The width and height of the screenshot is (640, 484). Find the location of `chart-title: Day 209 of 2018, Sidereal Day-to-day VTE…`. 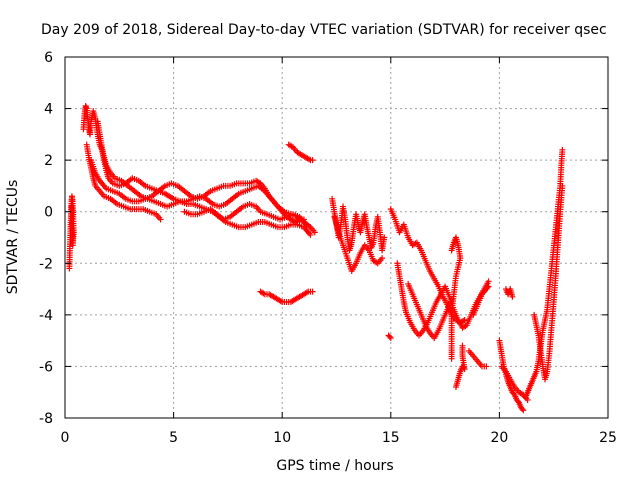

chart-title: Day 209 of 2018, Sidereal Day-to-day VTE… is located at coordinates (324, 30).